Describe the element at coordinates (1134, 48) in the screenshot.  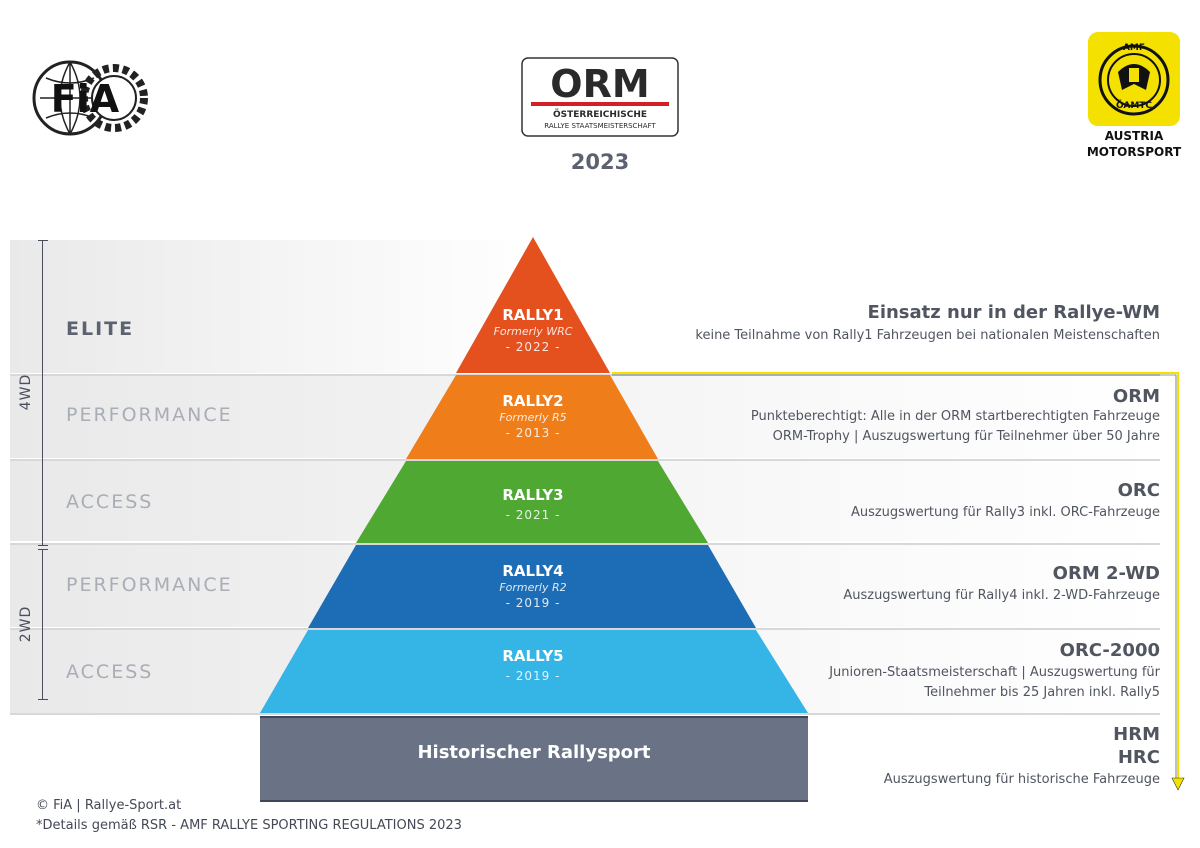
I see `amf-top-text: AMF` at that location.